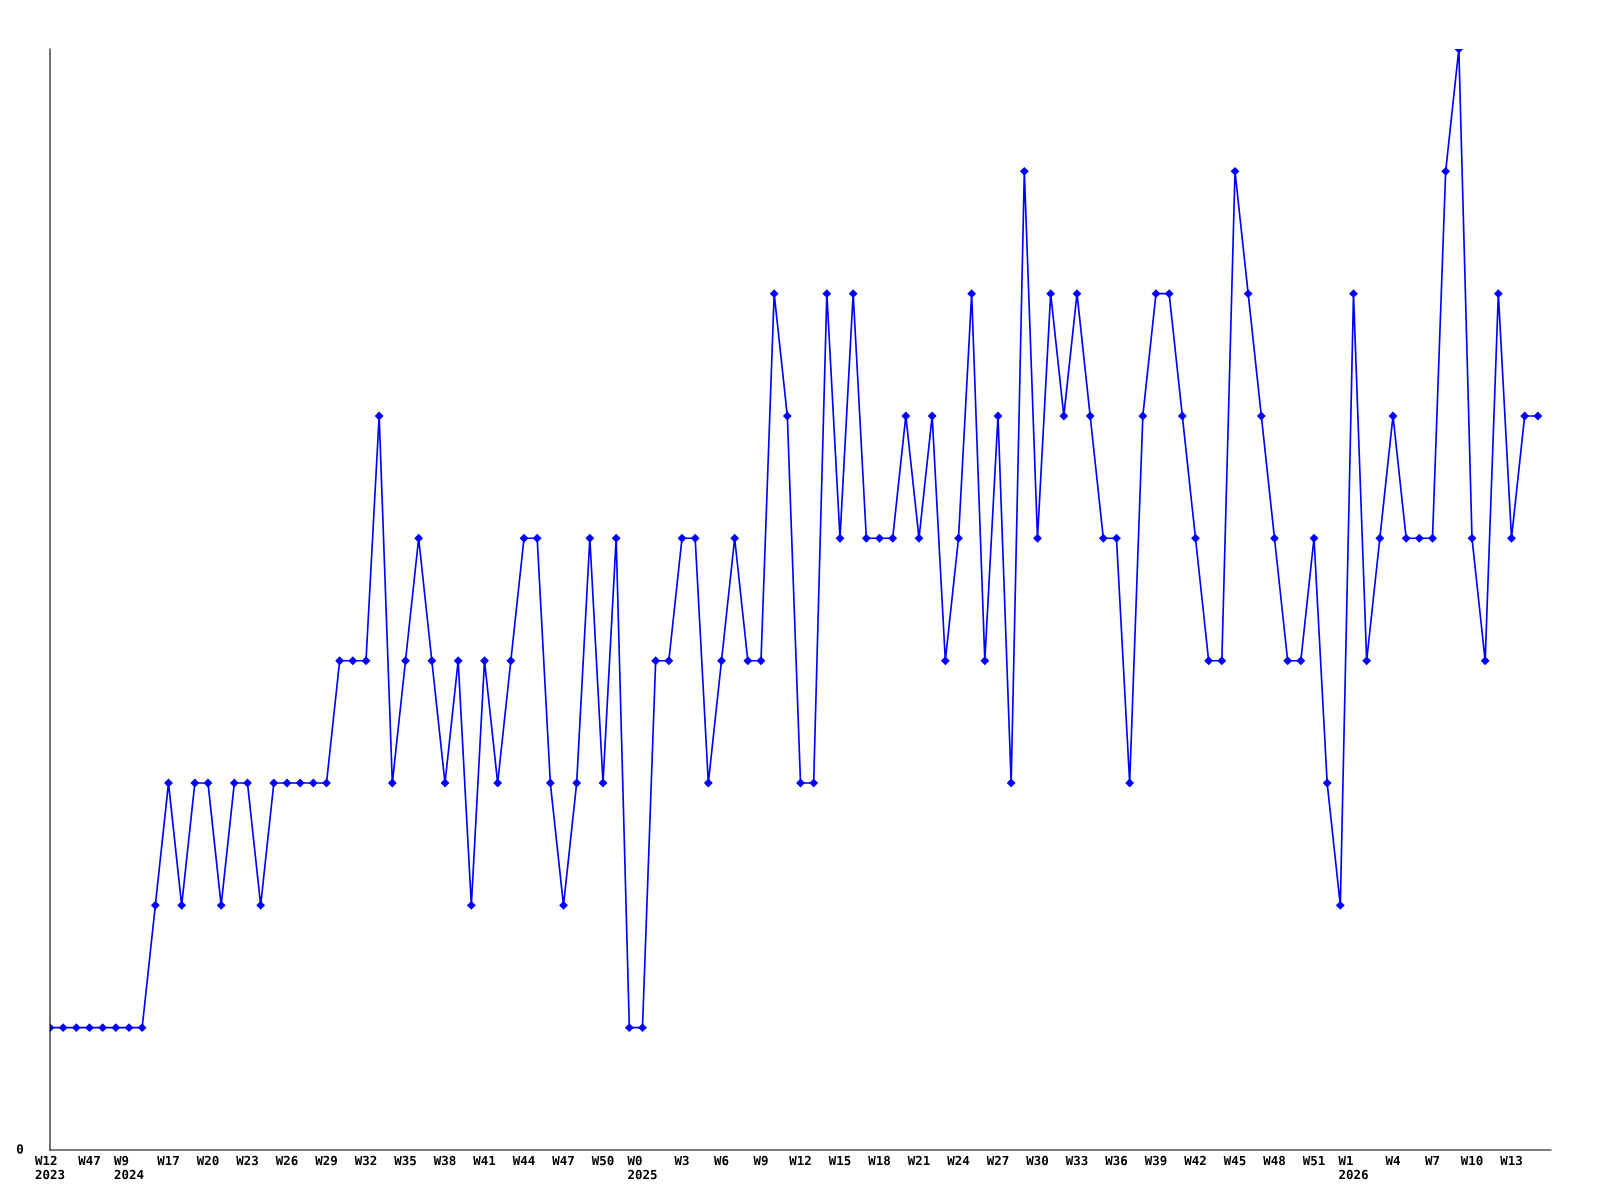  I want to click on x-tick-label: W32, so click(365, 1160).